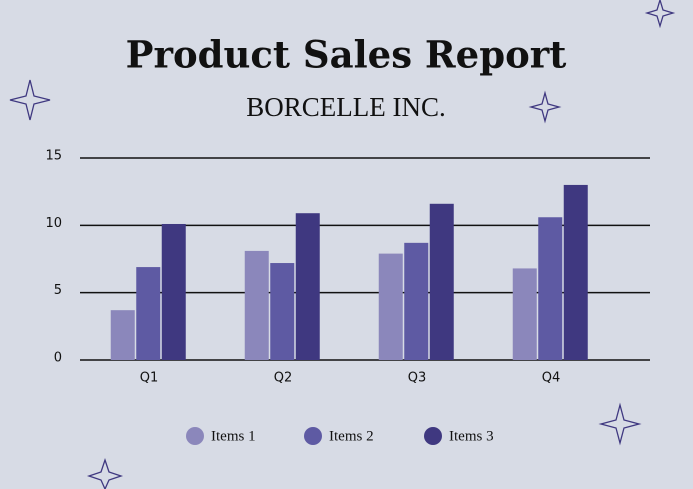  I want to click on x-tick-label: Q1, so click(149, 378).